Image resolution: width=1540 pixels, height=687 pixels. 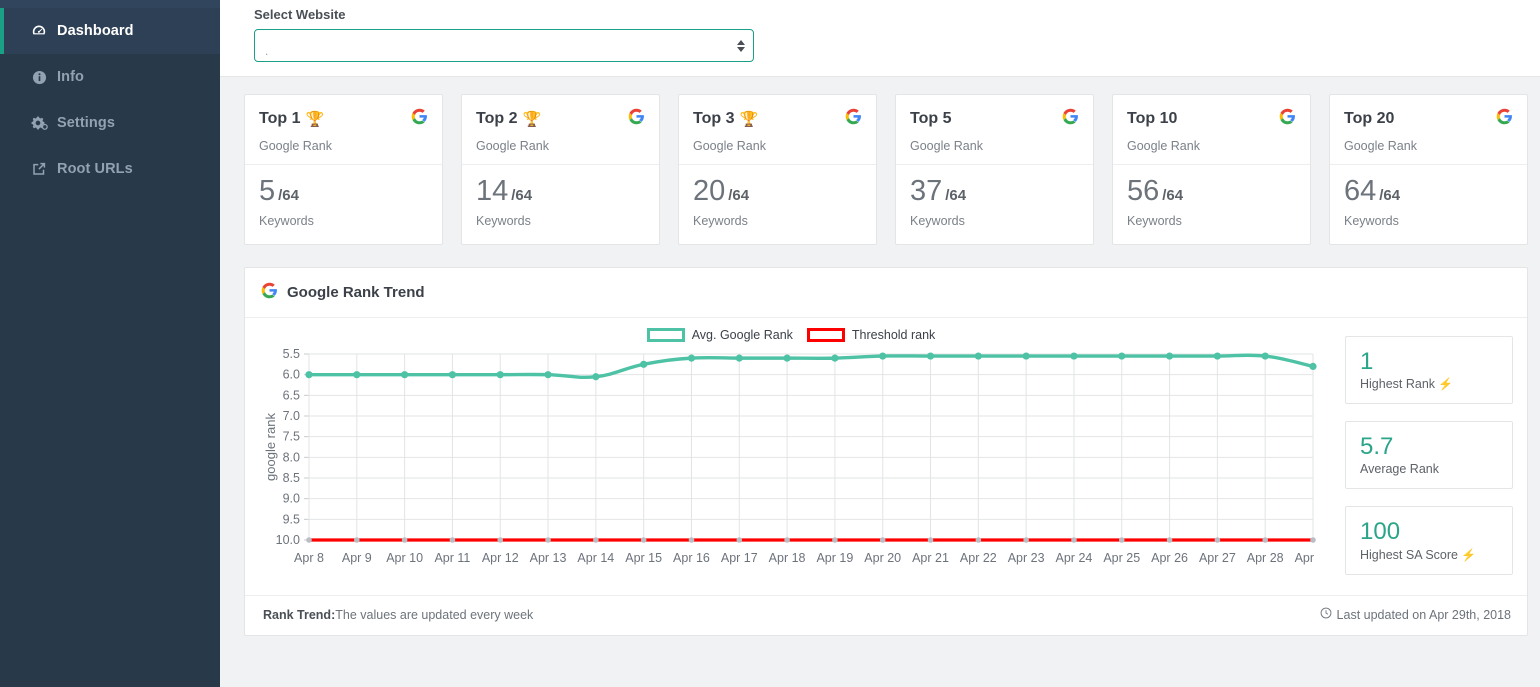 I want to click on stat-card: Top 5 Google Rank 37/64 Keywords, so click(x=994, y=169).